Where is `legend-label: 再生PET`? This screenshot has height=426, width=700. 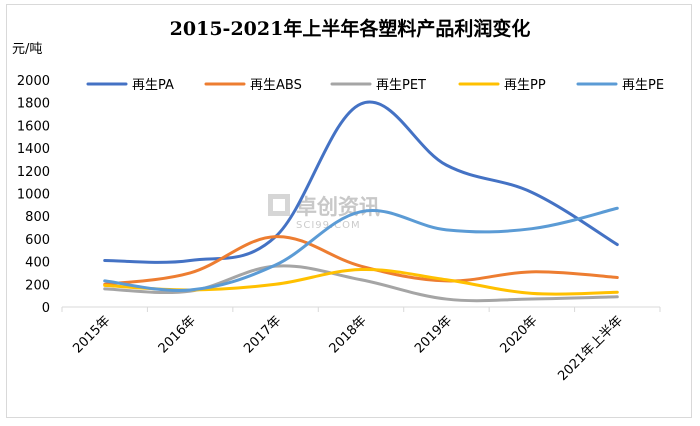 legend-label: 再生PET is located at coordinates (401, 85).